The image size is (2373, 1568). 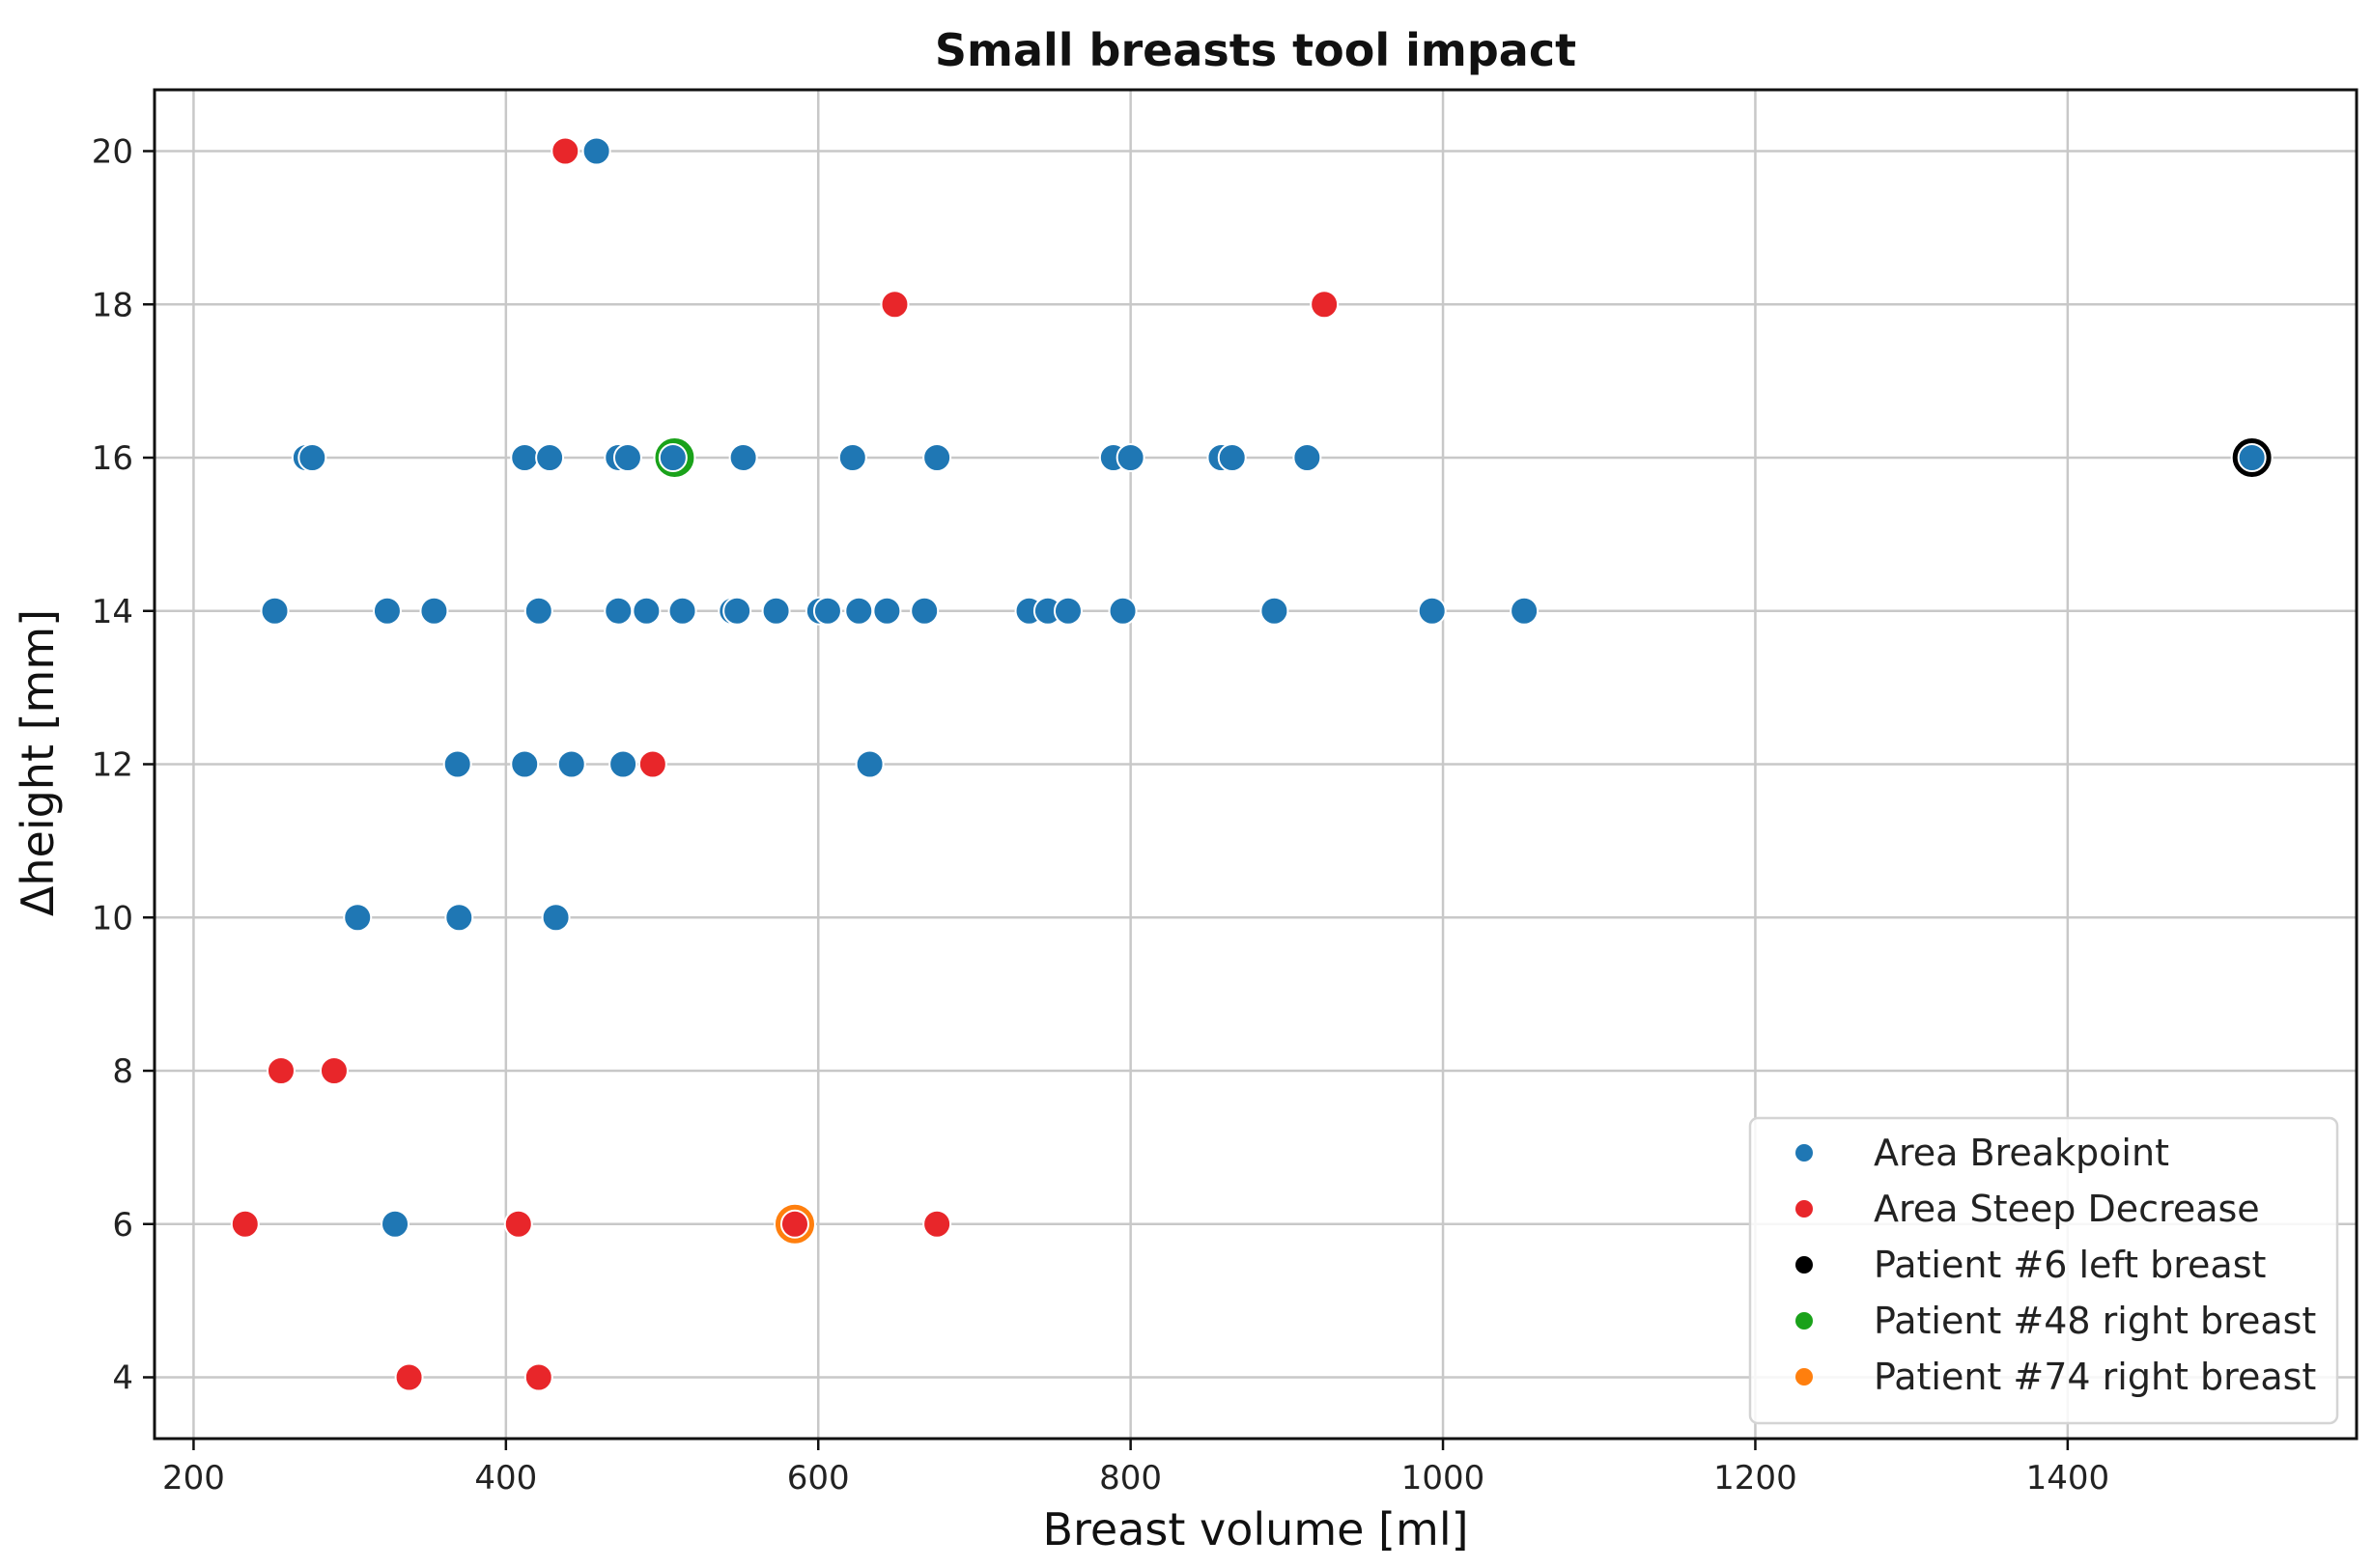 I want to click on y-tick-label: 18, so click(x=113, y=305).